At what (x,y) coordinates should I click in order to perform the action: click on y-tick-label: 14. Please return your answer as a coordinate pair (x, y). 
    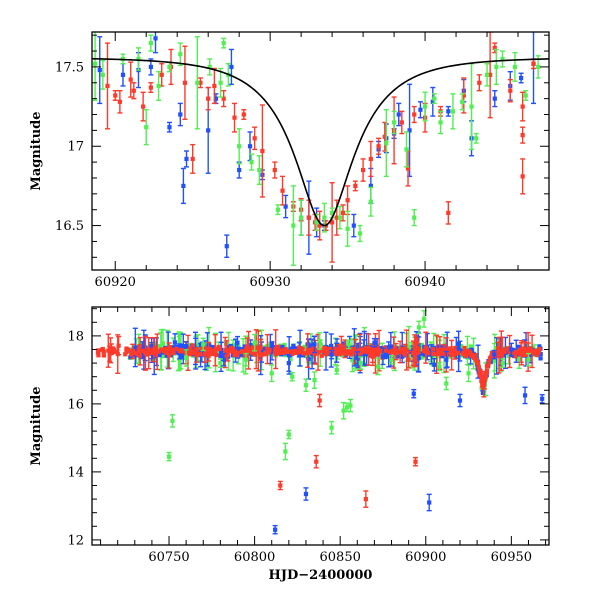
    Looking at the image, I should click on (75, 472).